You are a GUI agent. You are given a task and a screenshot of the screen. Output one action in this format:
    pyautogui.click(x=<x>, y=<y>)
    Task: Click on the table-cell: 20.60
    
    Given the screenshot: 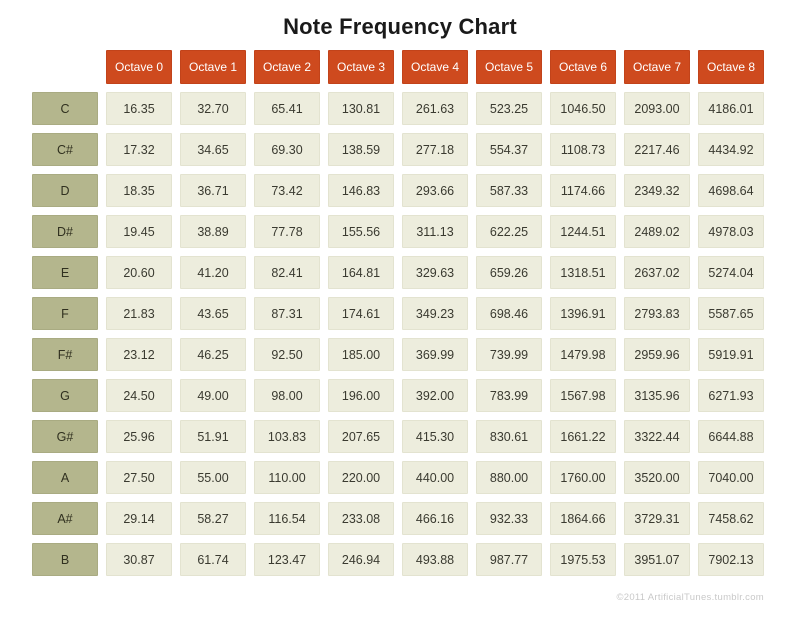 What is the action you would take?
    pyautogui.click(x=139, y=272)
    